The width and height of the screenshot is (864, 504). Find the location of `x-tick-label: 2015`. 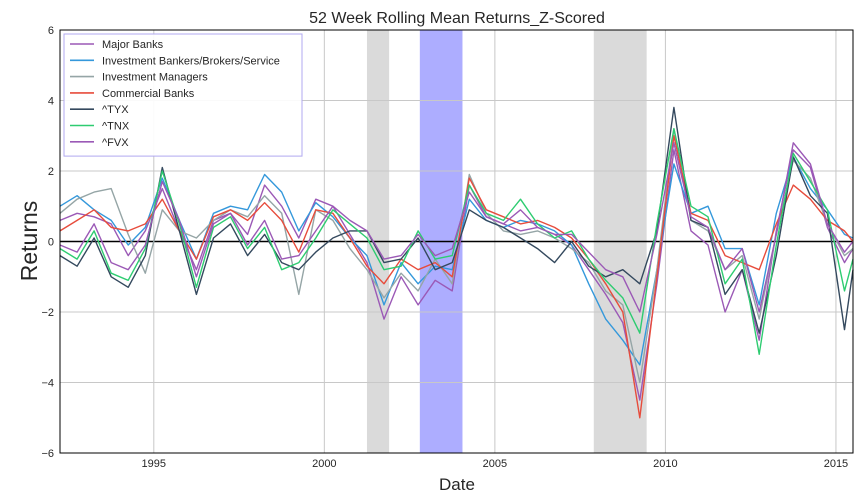

x-tick-label: 2015 is located at coordinates (836, 464).